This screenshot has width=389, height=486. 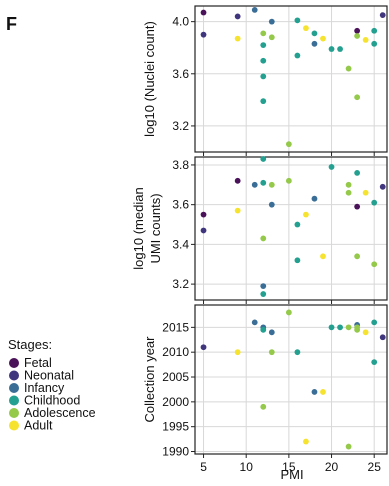 What do you see at coordinates (14, 363) in the screenshot?
I see `legend-swatch-fetal` at bounding box center [14, 363].